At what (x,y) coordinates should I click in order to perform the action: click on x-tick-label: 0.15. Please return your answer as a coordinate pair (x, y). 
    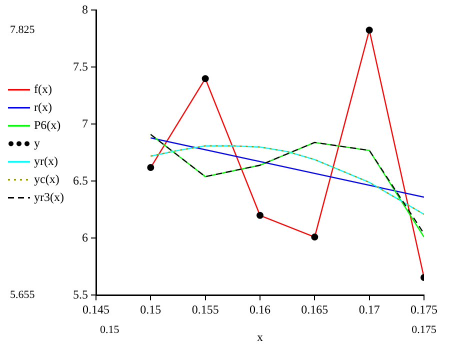
    Looking at the image, I should click on (151, 309).